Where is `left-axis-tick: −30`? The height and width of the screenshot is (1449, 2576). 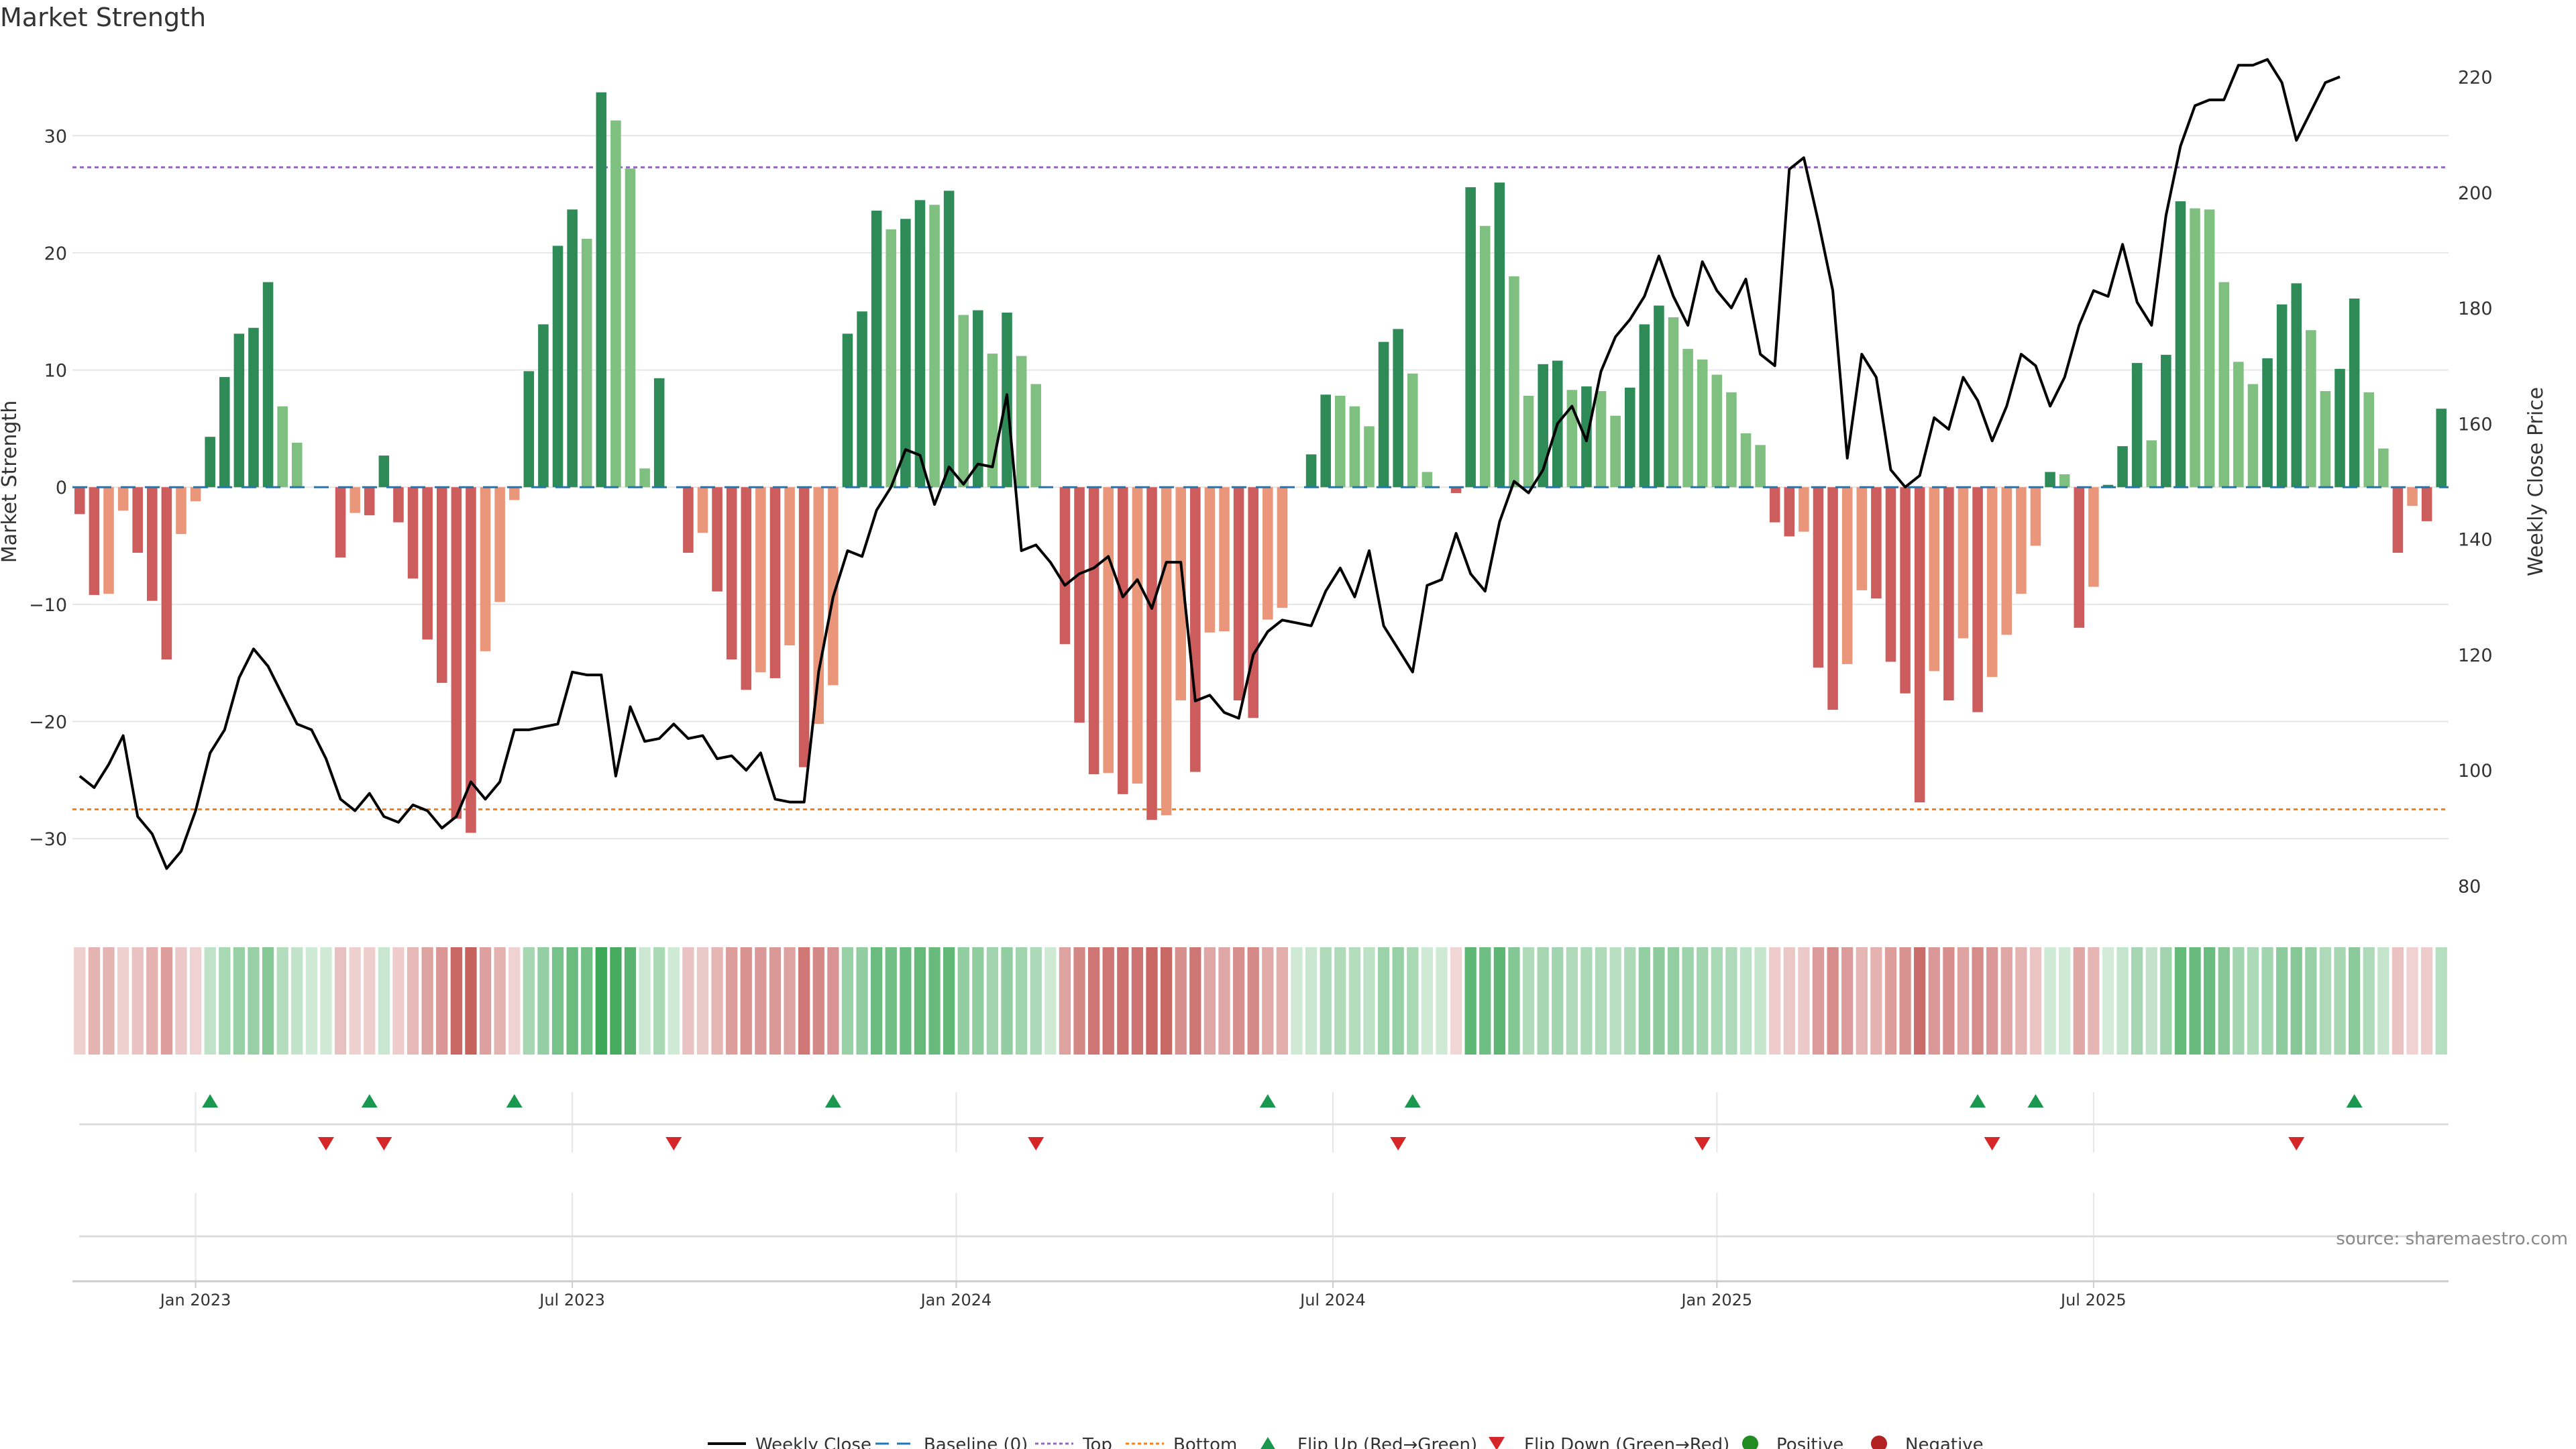 left-axis-tick: −30 is located at coordinates (48, 839).